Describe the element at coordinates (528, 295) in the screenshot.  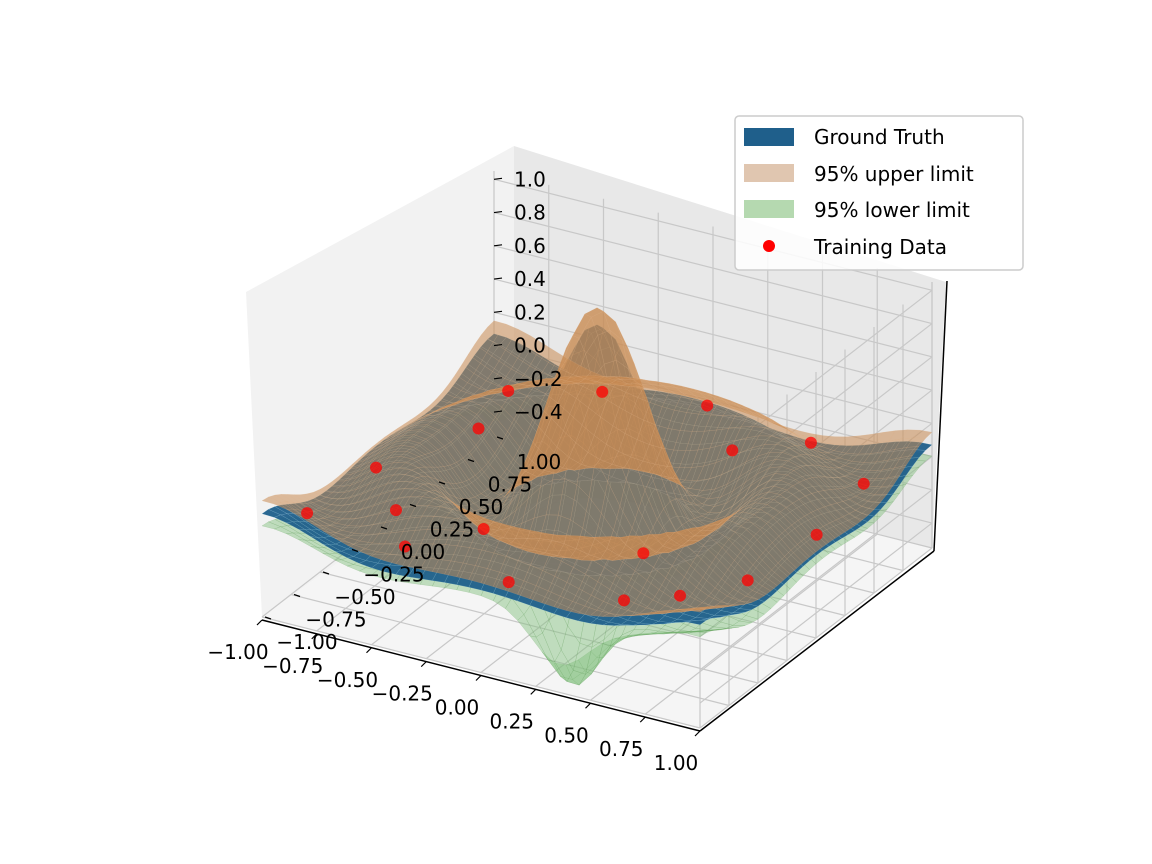
I see `z-axis-ticks: −0.4 −0.2 0.0 0.2 0.4 0.6 0.8 1.0` at that location.